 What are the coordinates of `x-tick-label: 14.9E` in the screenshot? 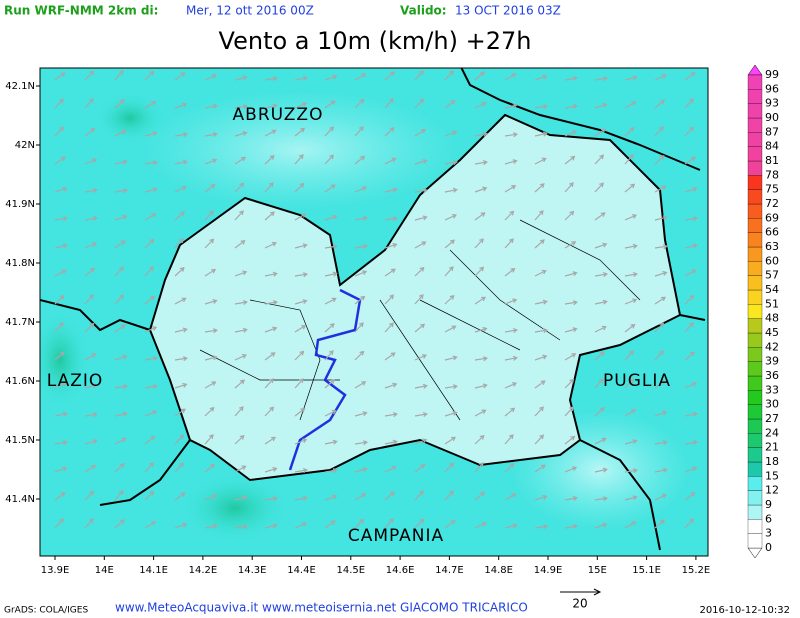 It's located at (548, 570).